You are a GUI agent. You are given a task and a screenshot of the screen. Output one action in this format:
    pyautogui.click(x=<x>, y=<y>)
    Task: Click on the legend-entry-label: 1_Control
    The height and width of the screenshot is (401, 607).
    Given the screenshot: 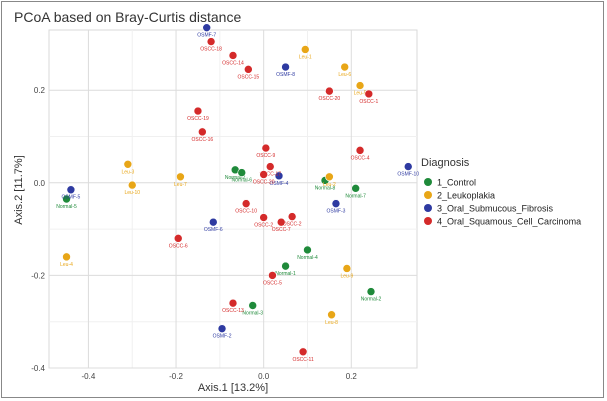 What is the action you would take?
    pyautogui.click(x=456, y=183)
    